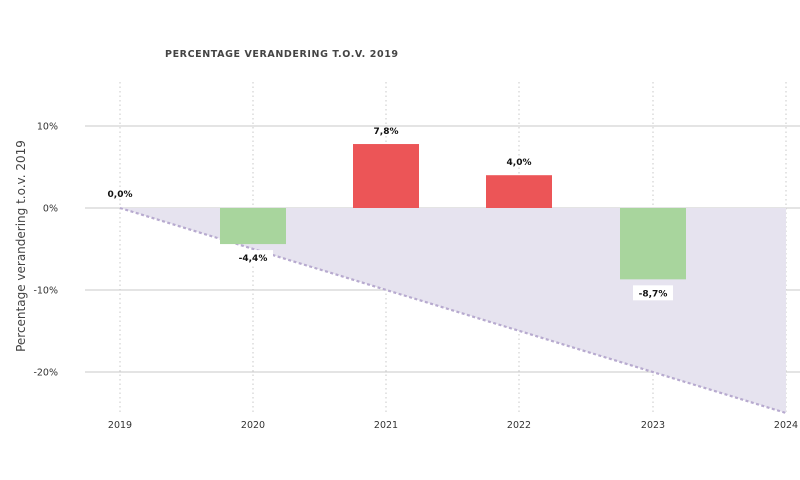 Image resolution: width=800 pixels, height=480 pixels. What do you see at coordinates (653, 425) in the screenshot?
I see `x-tick-label: 2023` at bounding box center [653, 425].